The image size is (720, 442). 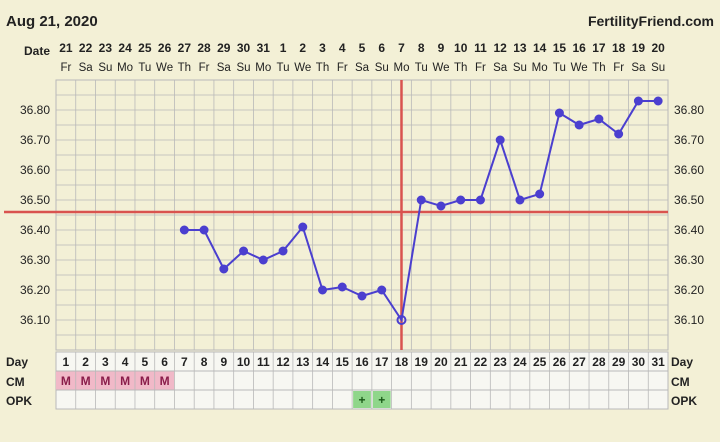 I want to click on y-tick-label-right: 36.30, so click(x=689, y=260).